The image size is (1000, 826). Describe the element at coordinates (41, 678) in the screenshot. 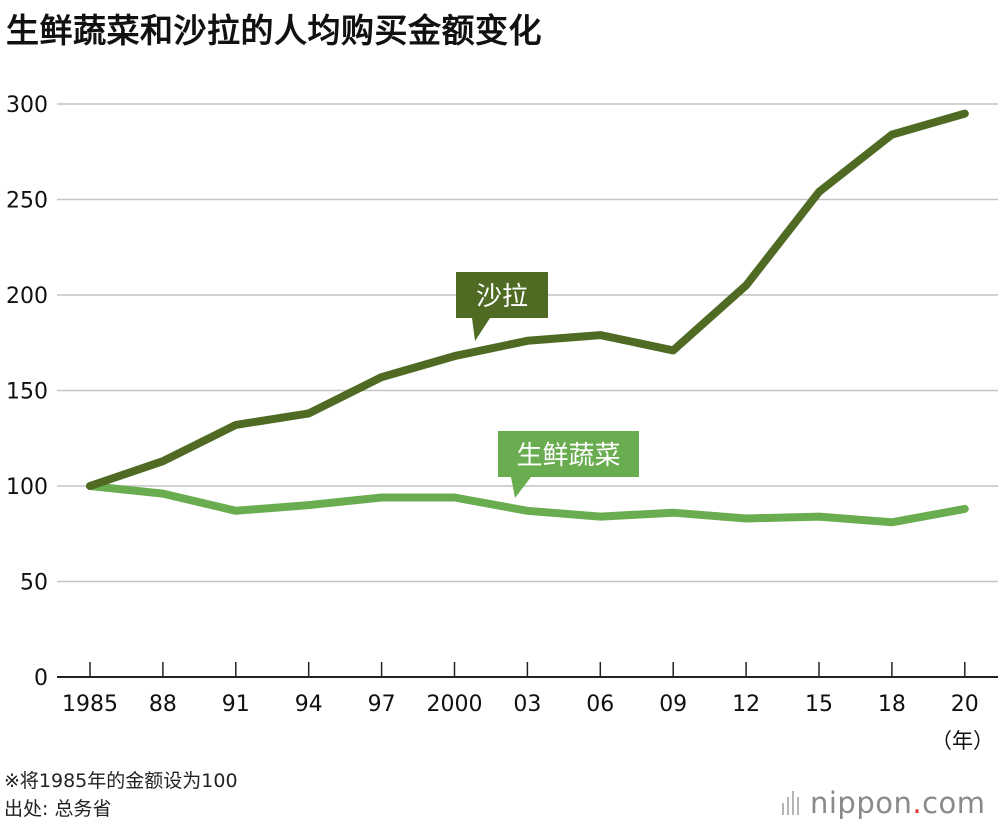

I see `y-tick-label: 0` at that location.